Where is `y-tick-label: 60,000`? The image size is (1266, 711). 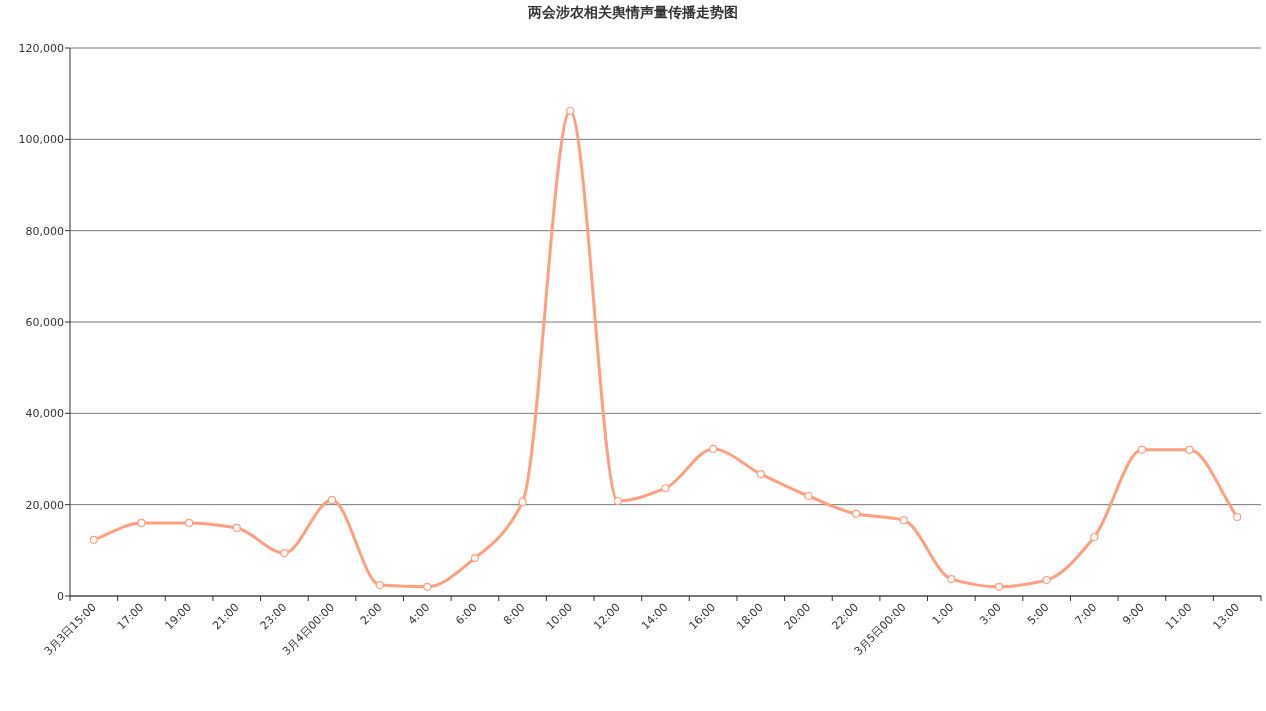
y-tick-label: 60,000 is located at coordinates (44, 322).